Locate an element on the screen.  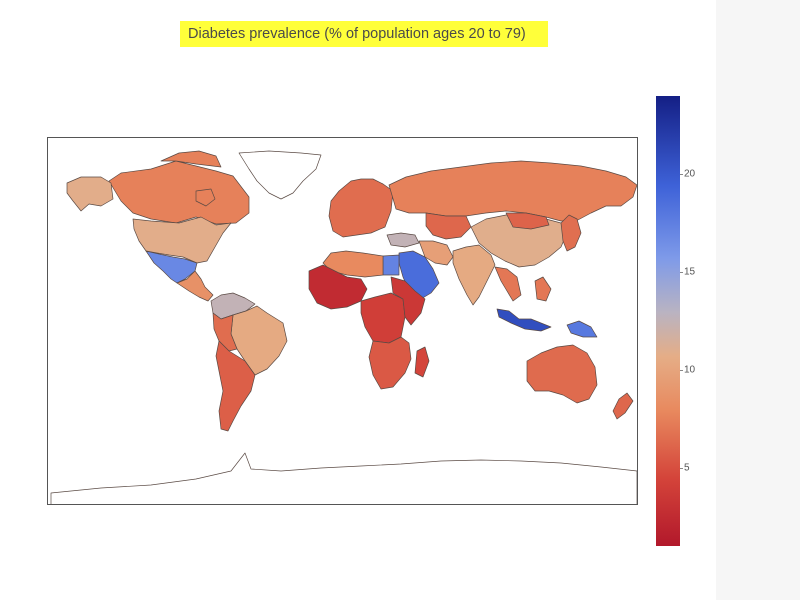
map-region-europe: Europe is located at coordinates (361, 208).